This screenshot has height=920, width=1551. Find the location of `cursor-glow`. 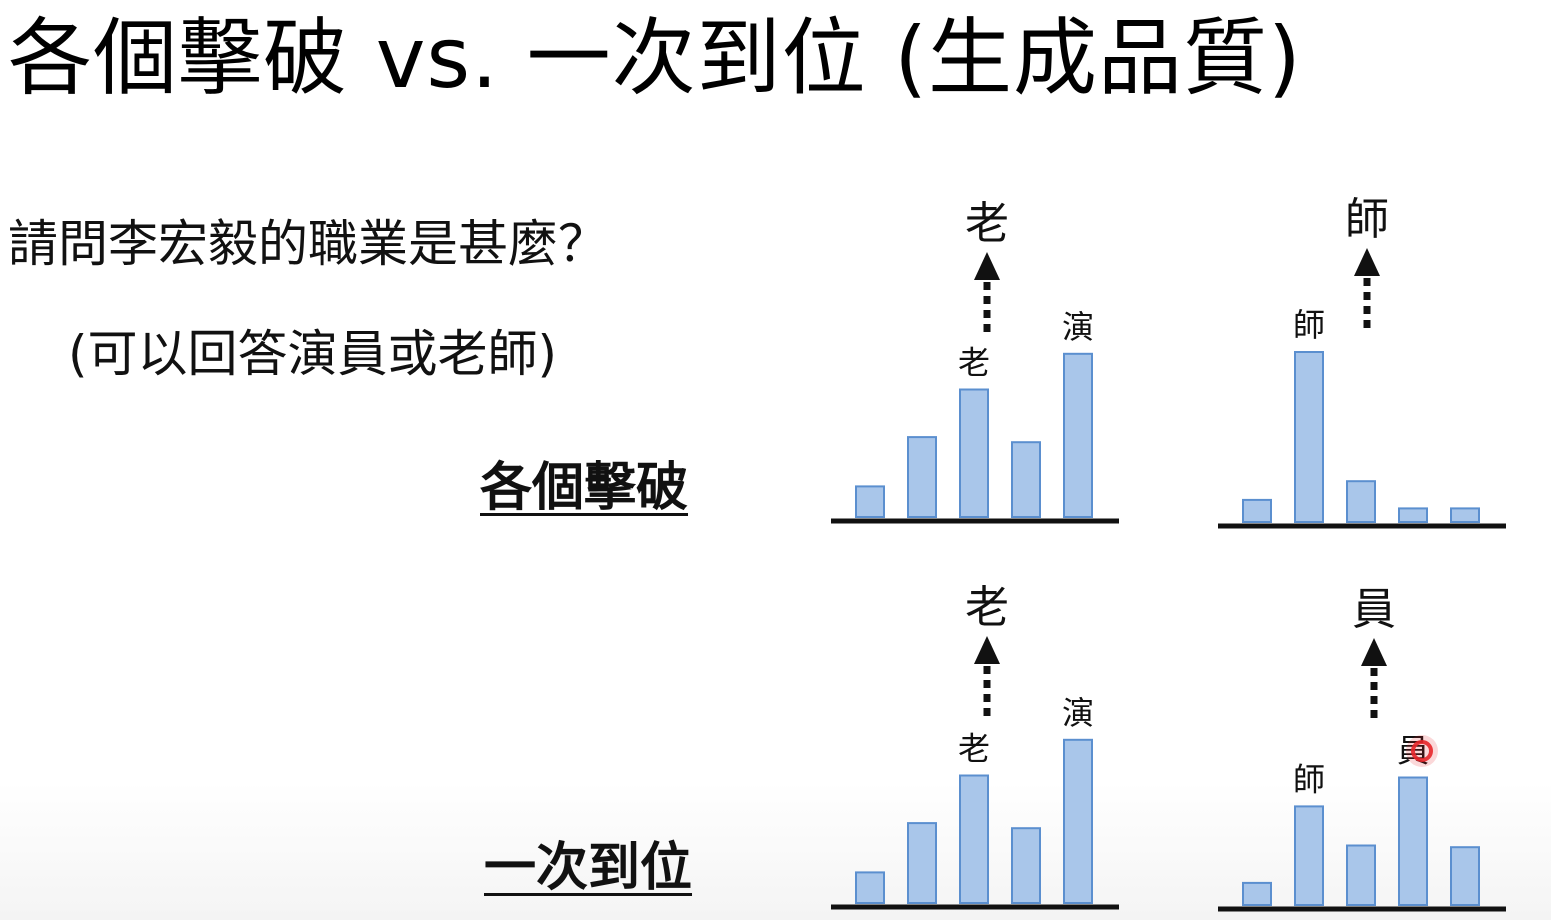

cursor-glow is located at coordinates (1422, 751).